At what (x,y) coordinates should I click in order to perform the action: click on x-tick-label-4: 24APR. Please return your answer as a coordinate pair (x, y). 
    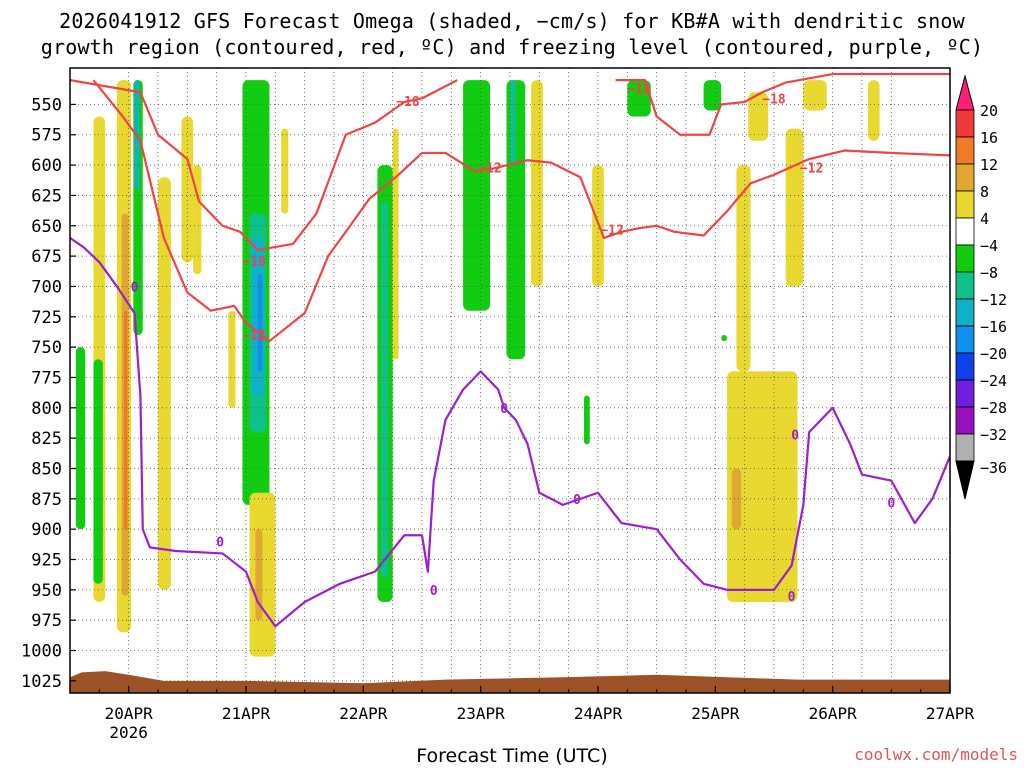
    Looking at the image, I should click on (598, 713).